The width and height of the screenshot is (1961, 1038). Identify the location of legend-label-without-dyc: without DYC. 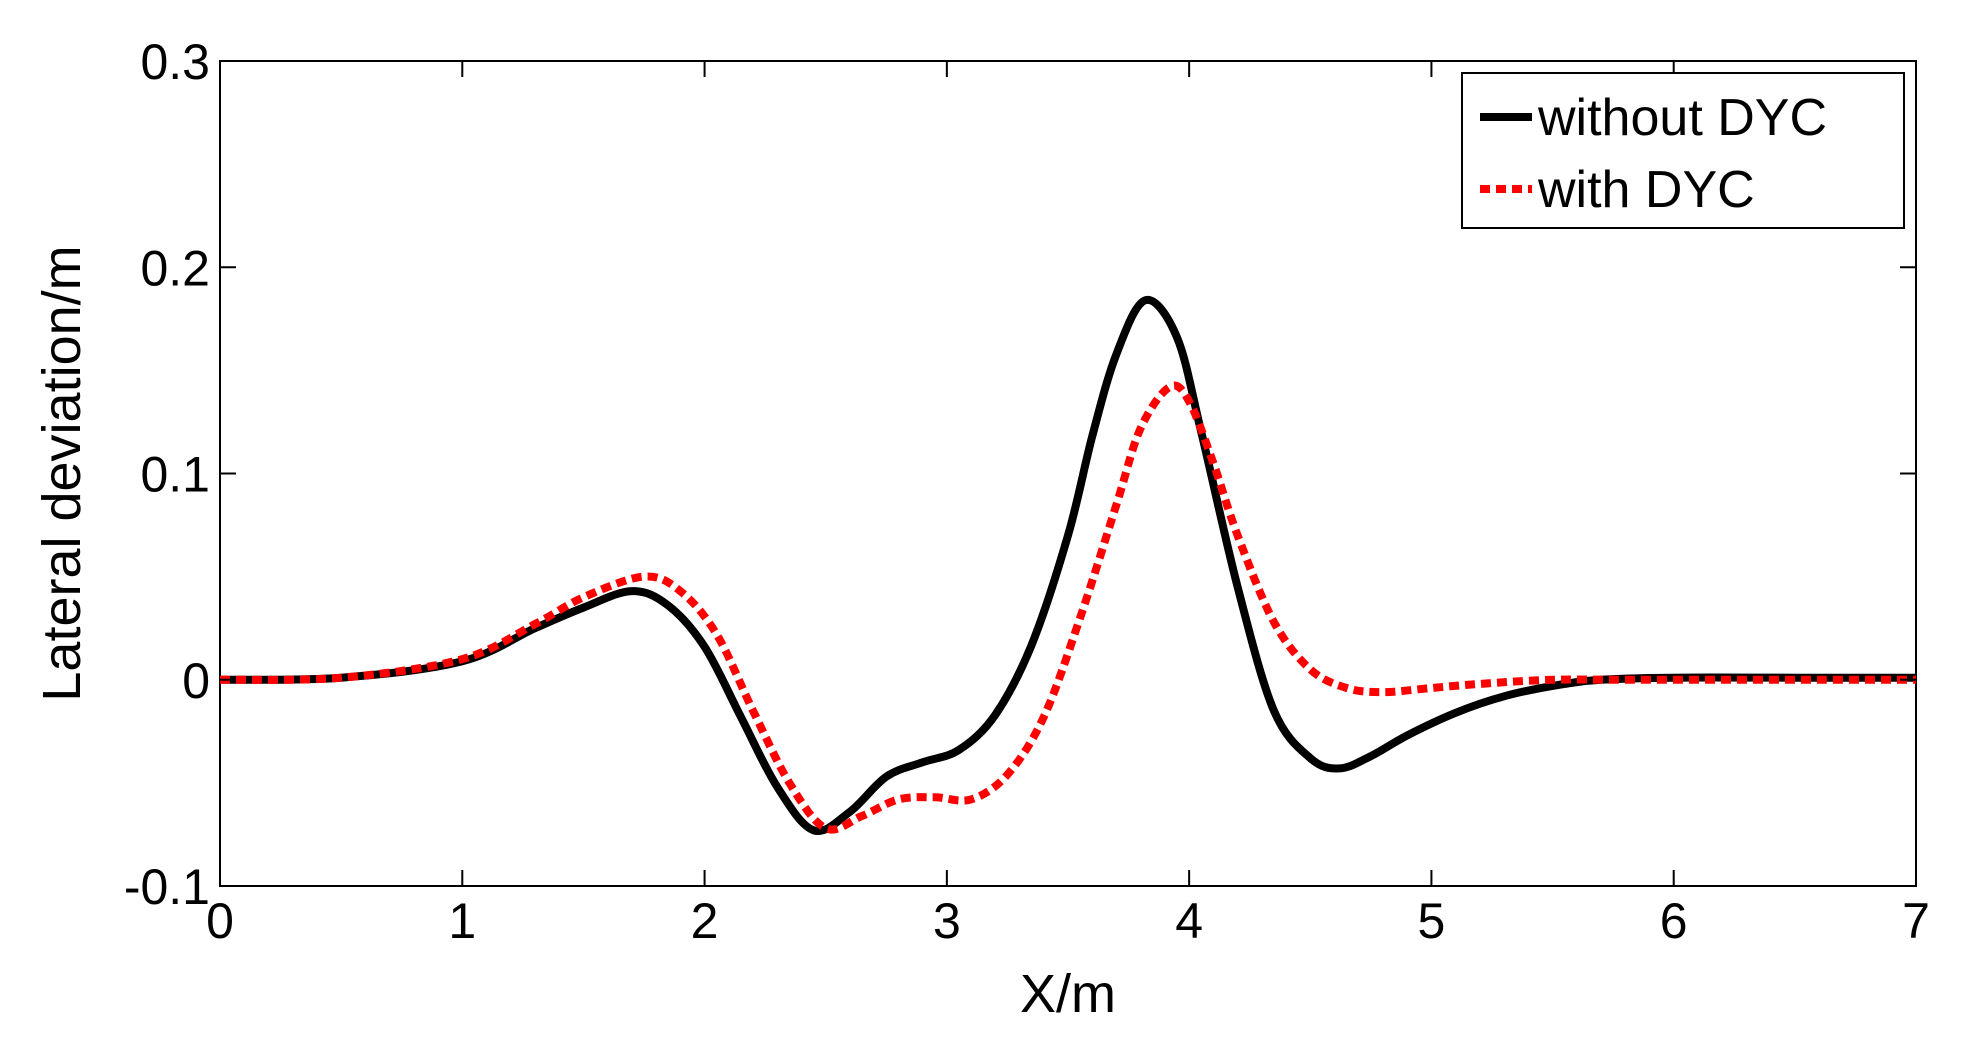
(1682, 118).